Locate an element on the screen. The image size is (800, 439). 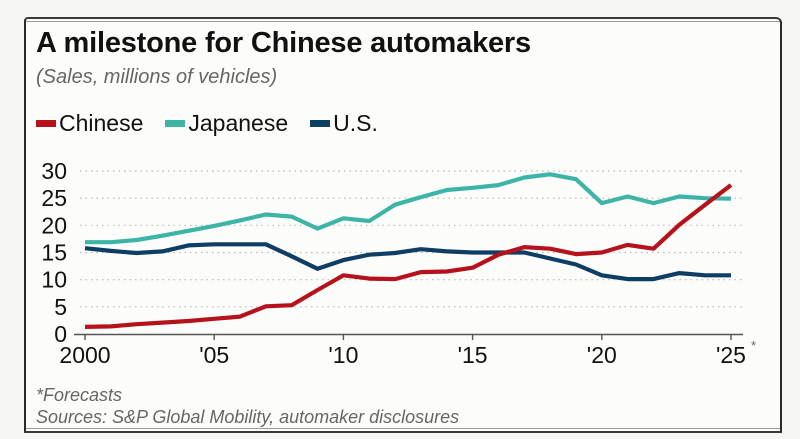
x-tick-label: '25 is located at coordinates (731, 355).